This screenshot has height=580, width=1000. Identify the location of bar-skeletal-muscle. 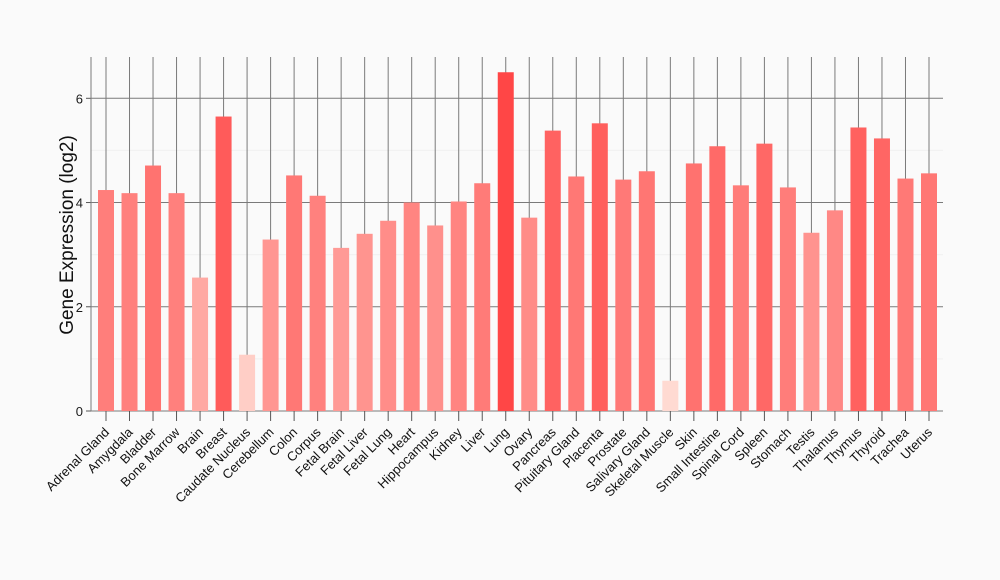
(670, 395).